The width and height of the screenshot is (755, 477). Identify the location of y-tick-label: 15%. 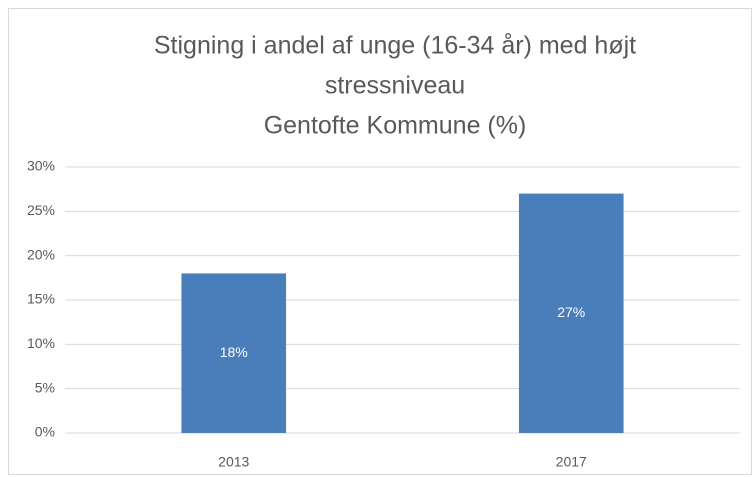
(41, 299).